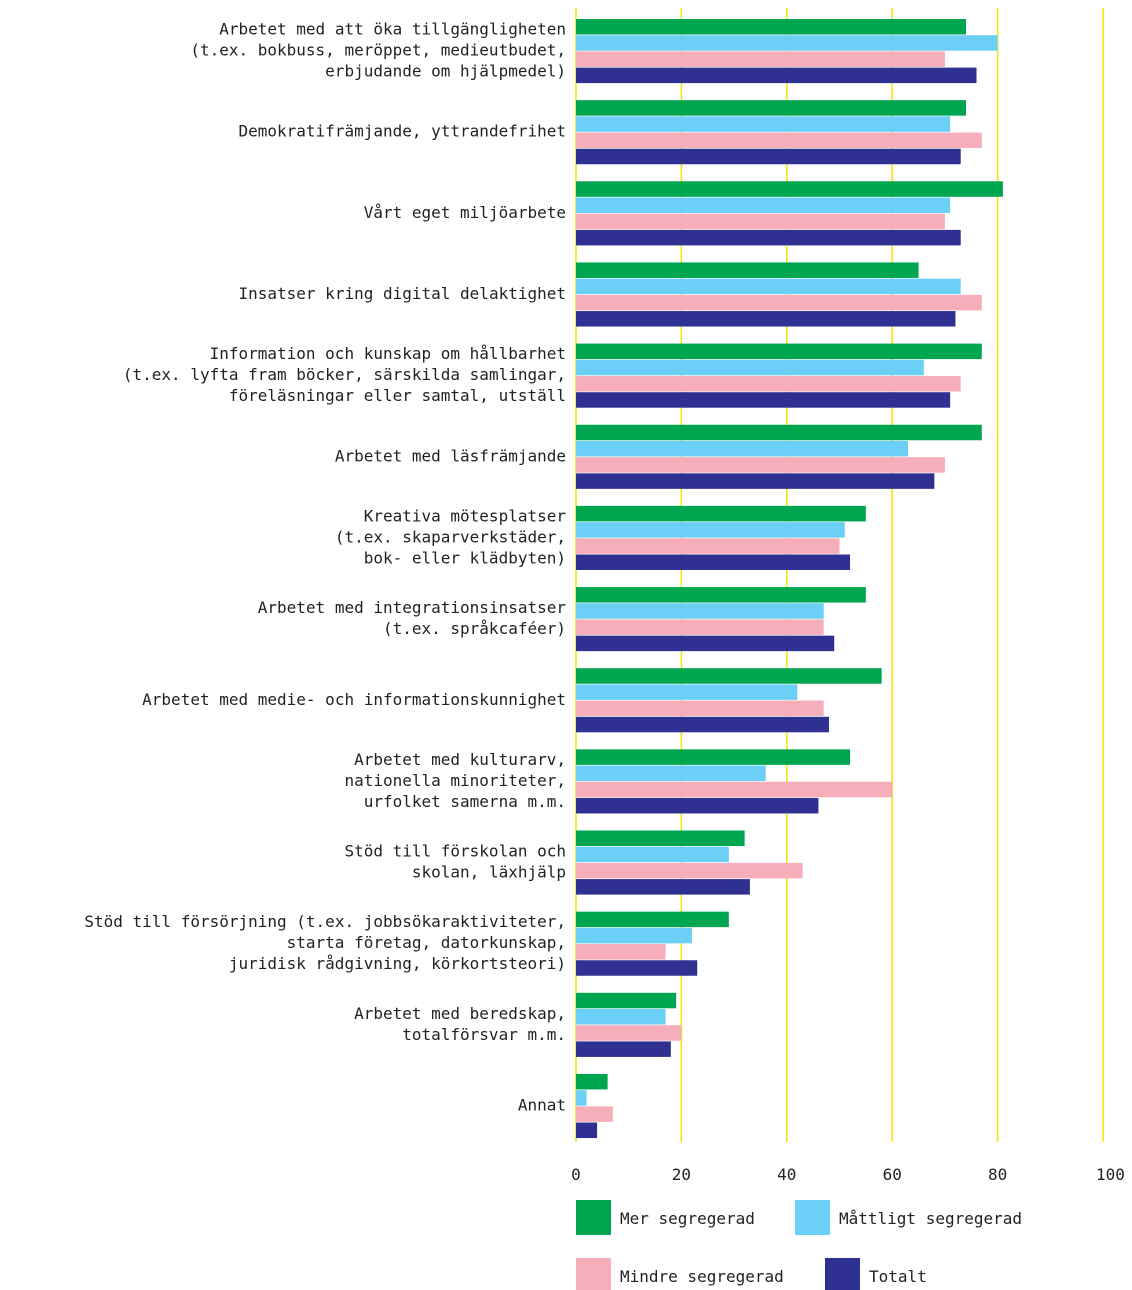  What do you see at coordinates (786, 1174) in the screenshot?
I see `x-tick-label: 40` at bounding box center [786, 1174].